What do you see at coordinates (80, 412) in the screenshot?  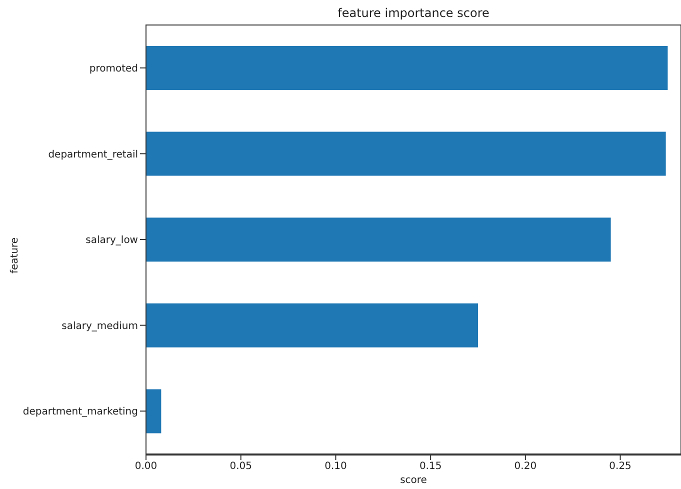 I see `y-tick-label: department_marketing` at bounding box center [80, 412].